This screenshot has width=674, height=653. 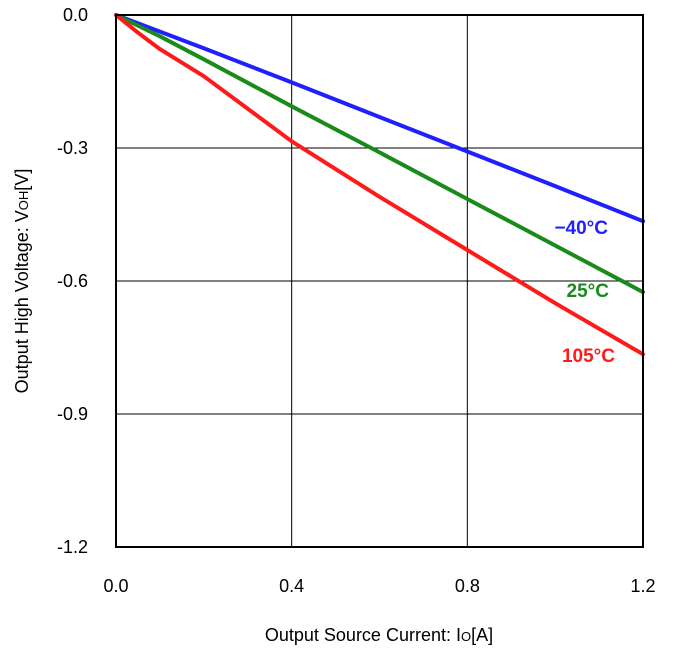 I want to click on y-tick-label: -0.6, so click(x=72, y=281).